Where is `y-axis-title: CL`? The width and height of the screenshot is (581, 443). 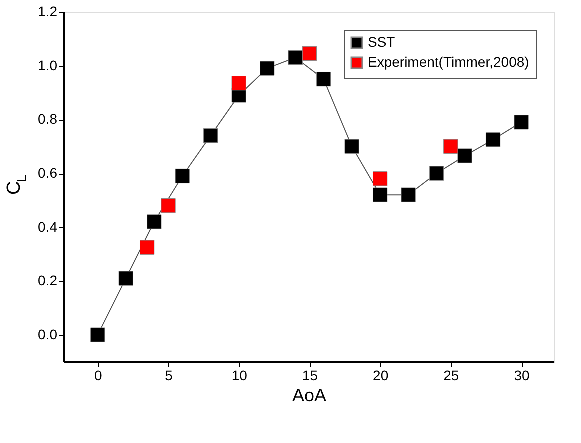 y-axis-title: CL is located at coordinates (16, 184).